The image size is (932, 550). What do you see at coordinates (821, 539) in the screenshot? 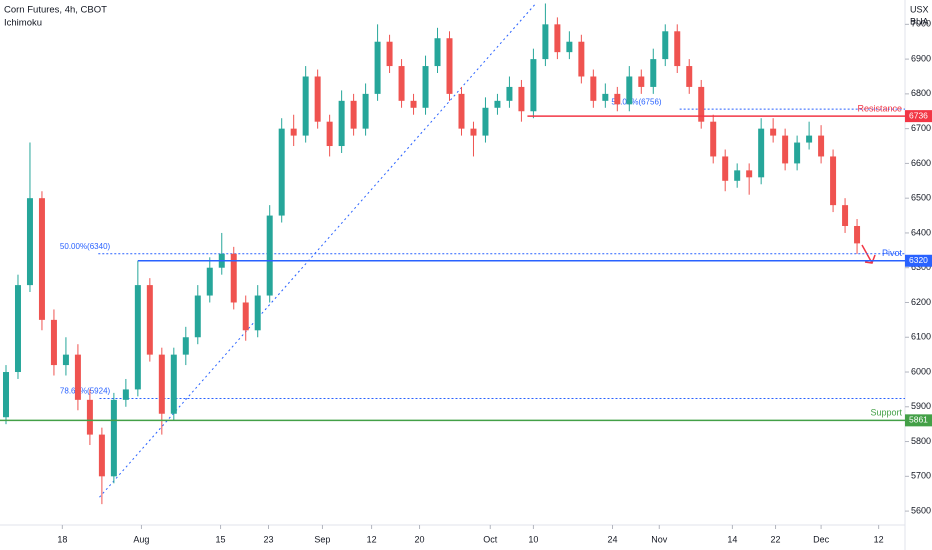
I see `x-tick-label: Dec` at bounding box center [821, 539].